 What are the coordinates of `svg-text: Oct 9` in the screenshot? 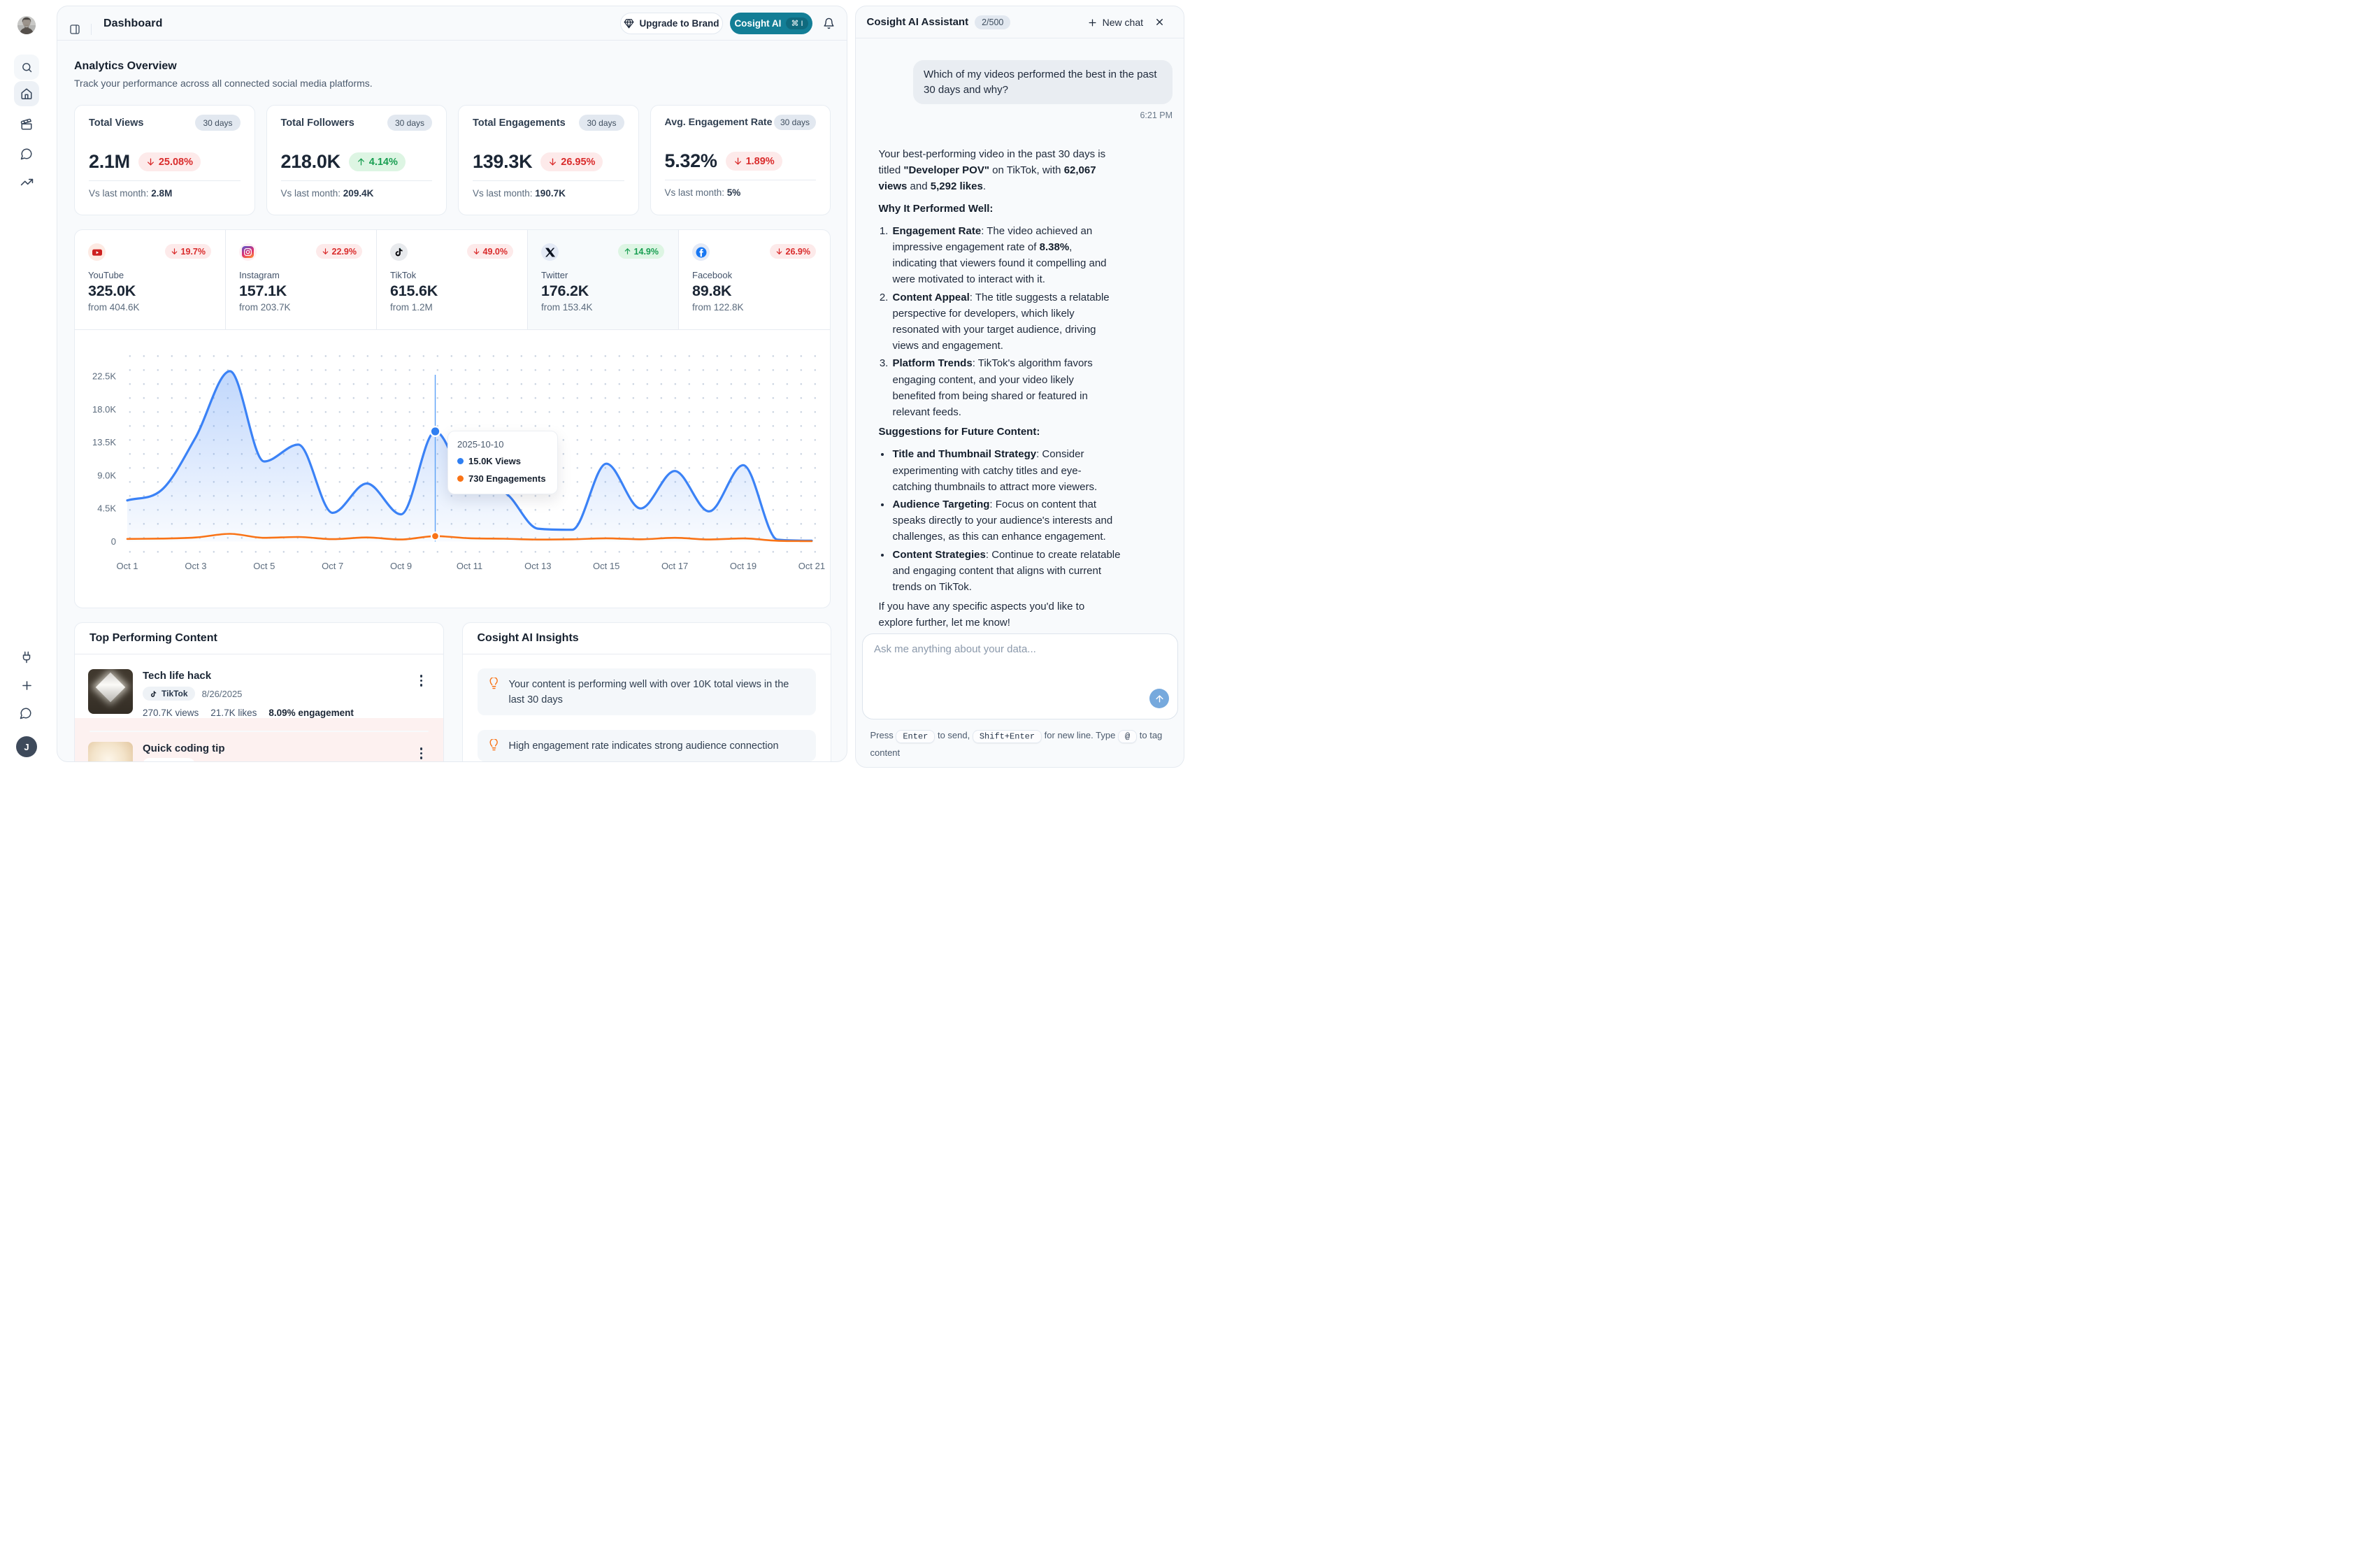 It's located at (401, 566).